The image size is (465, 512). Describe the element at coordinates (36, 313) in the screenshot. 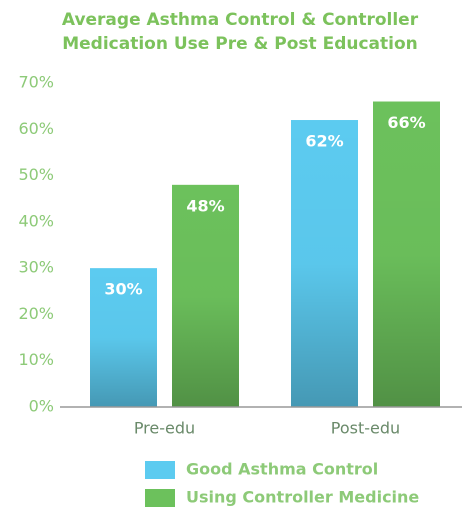

I see `y-tick-label: 20%` at that location.